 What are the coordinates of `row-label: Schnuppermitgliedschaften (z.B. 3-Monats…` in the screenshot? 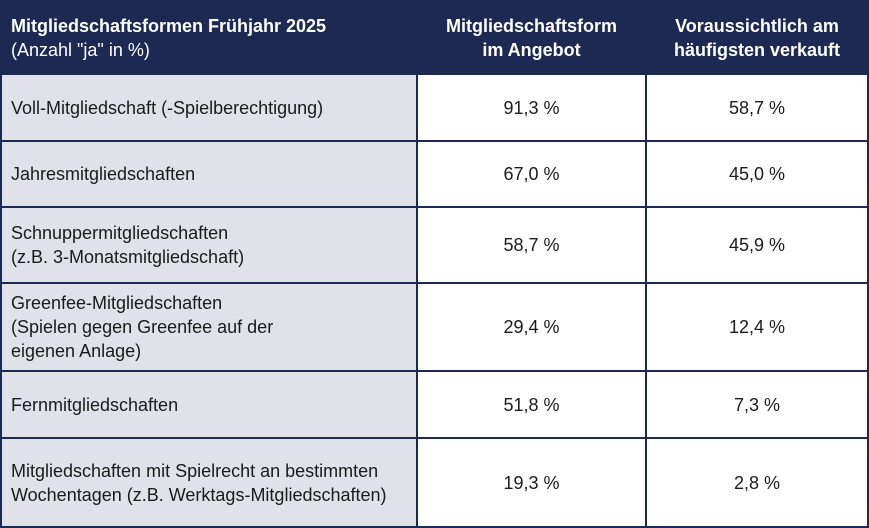 It's located at (209, 245).